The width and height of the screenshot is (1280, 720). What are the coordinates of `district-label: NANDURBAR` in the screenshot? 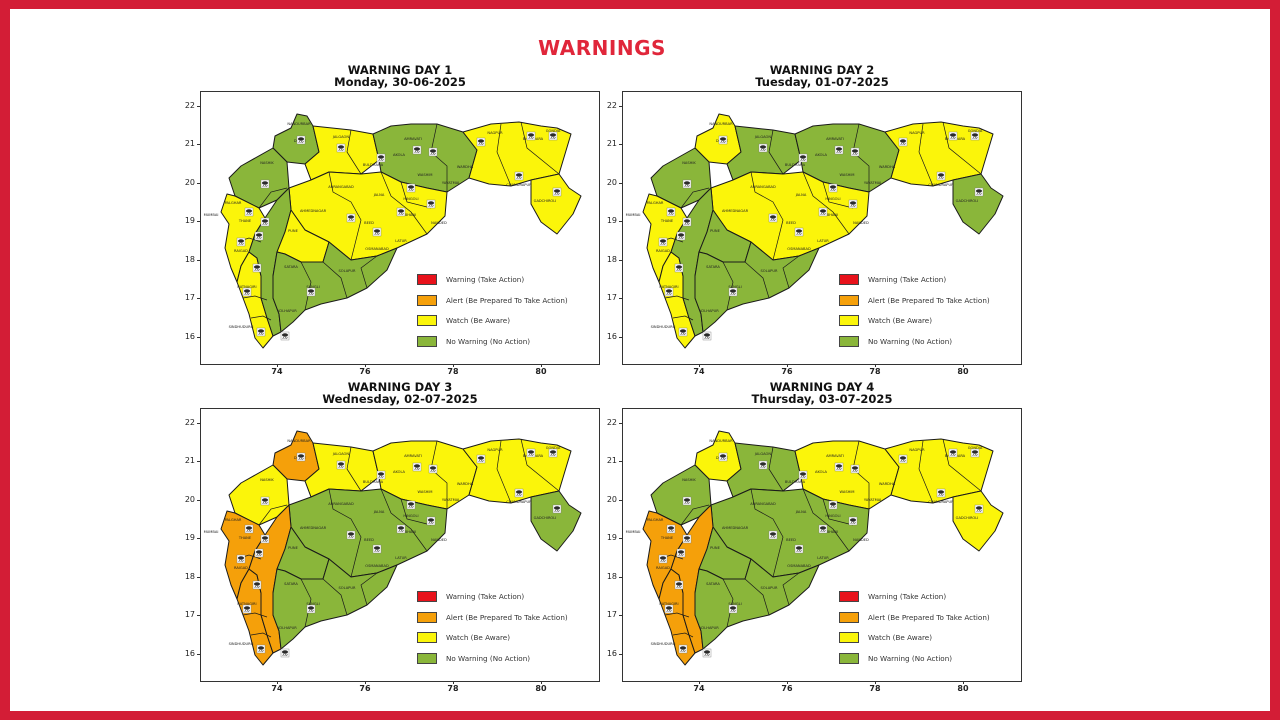 It's located at (721, 124).